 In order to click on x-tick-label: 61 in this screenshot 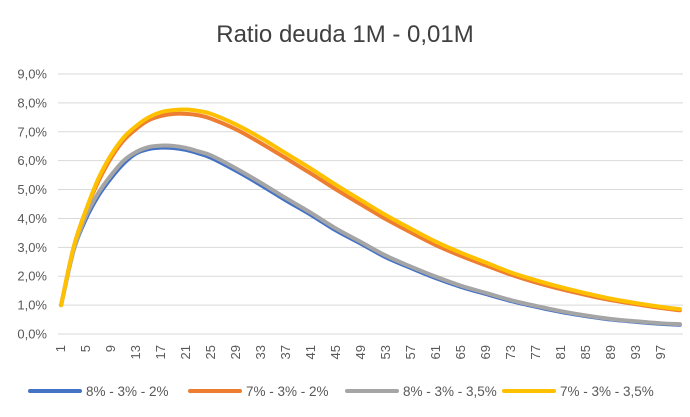, I will do `click(435, 352)`.